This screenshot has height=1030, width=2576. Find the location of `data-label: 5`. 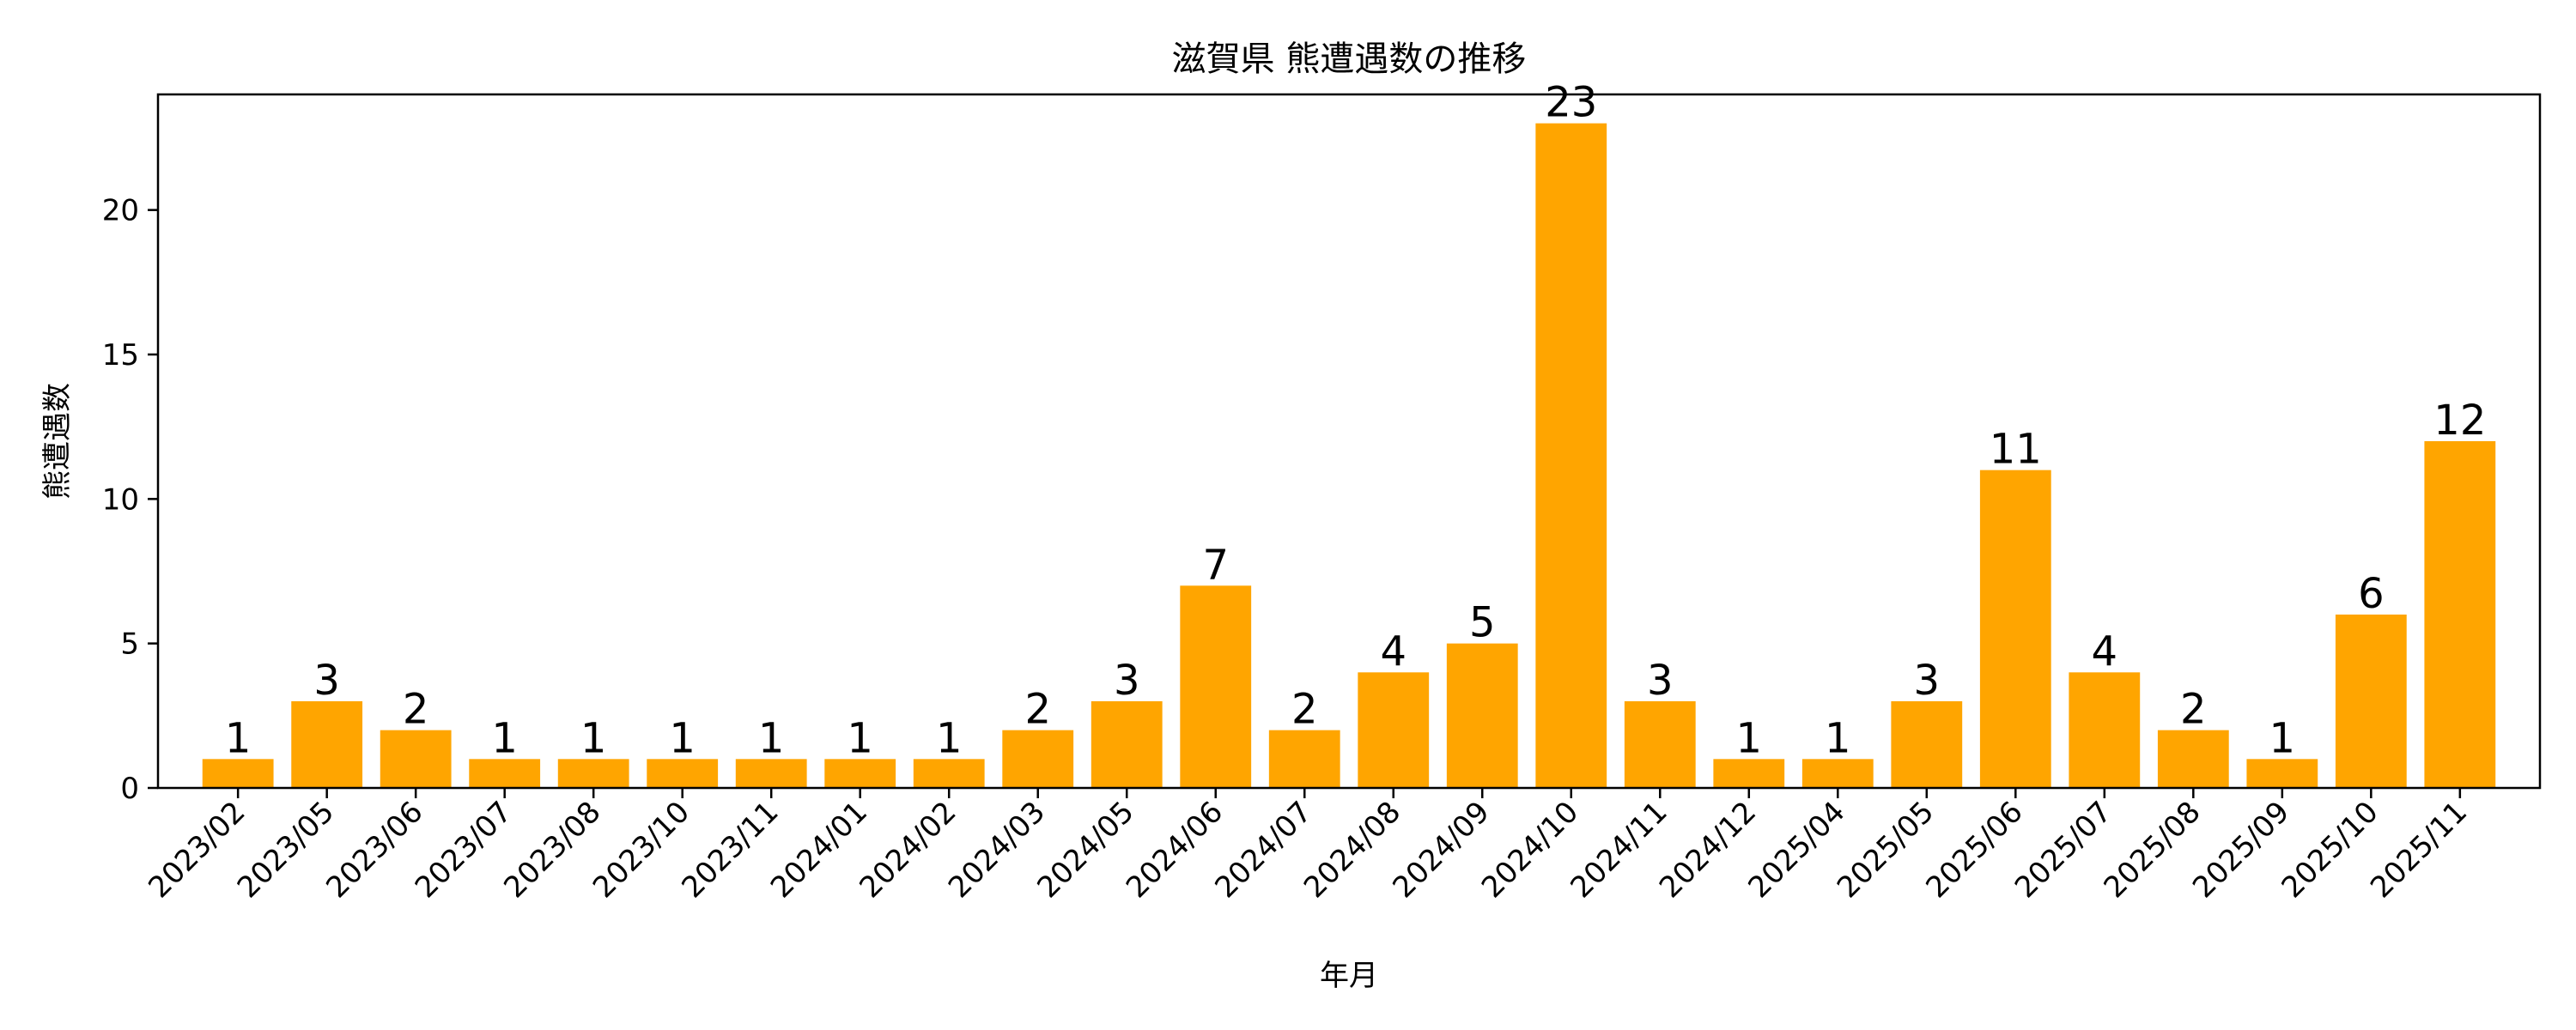

data-label: 5 is located at coordinates (1482, 623).